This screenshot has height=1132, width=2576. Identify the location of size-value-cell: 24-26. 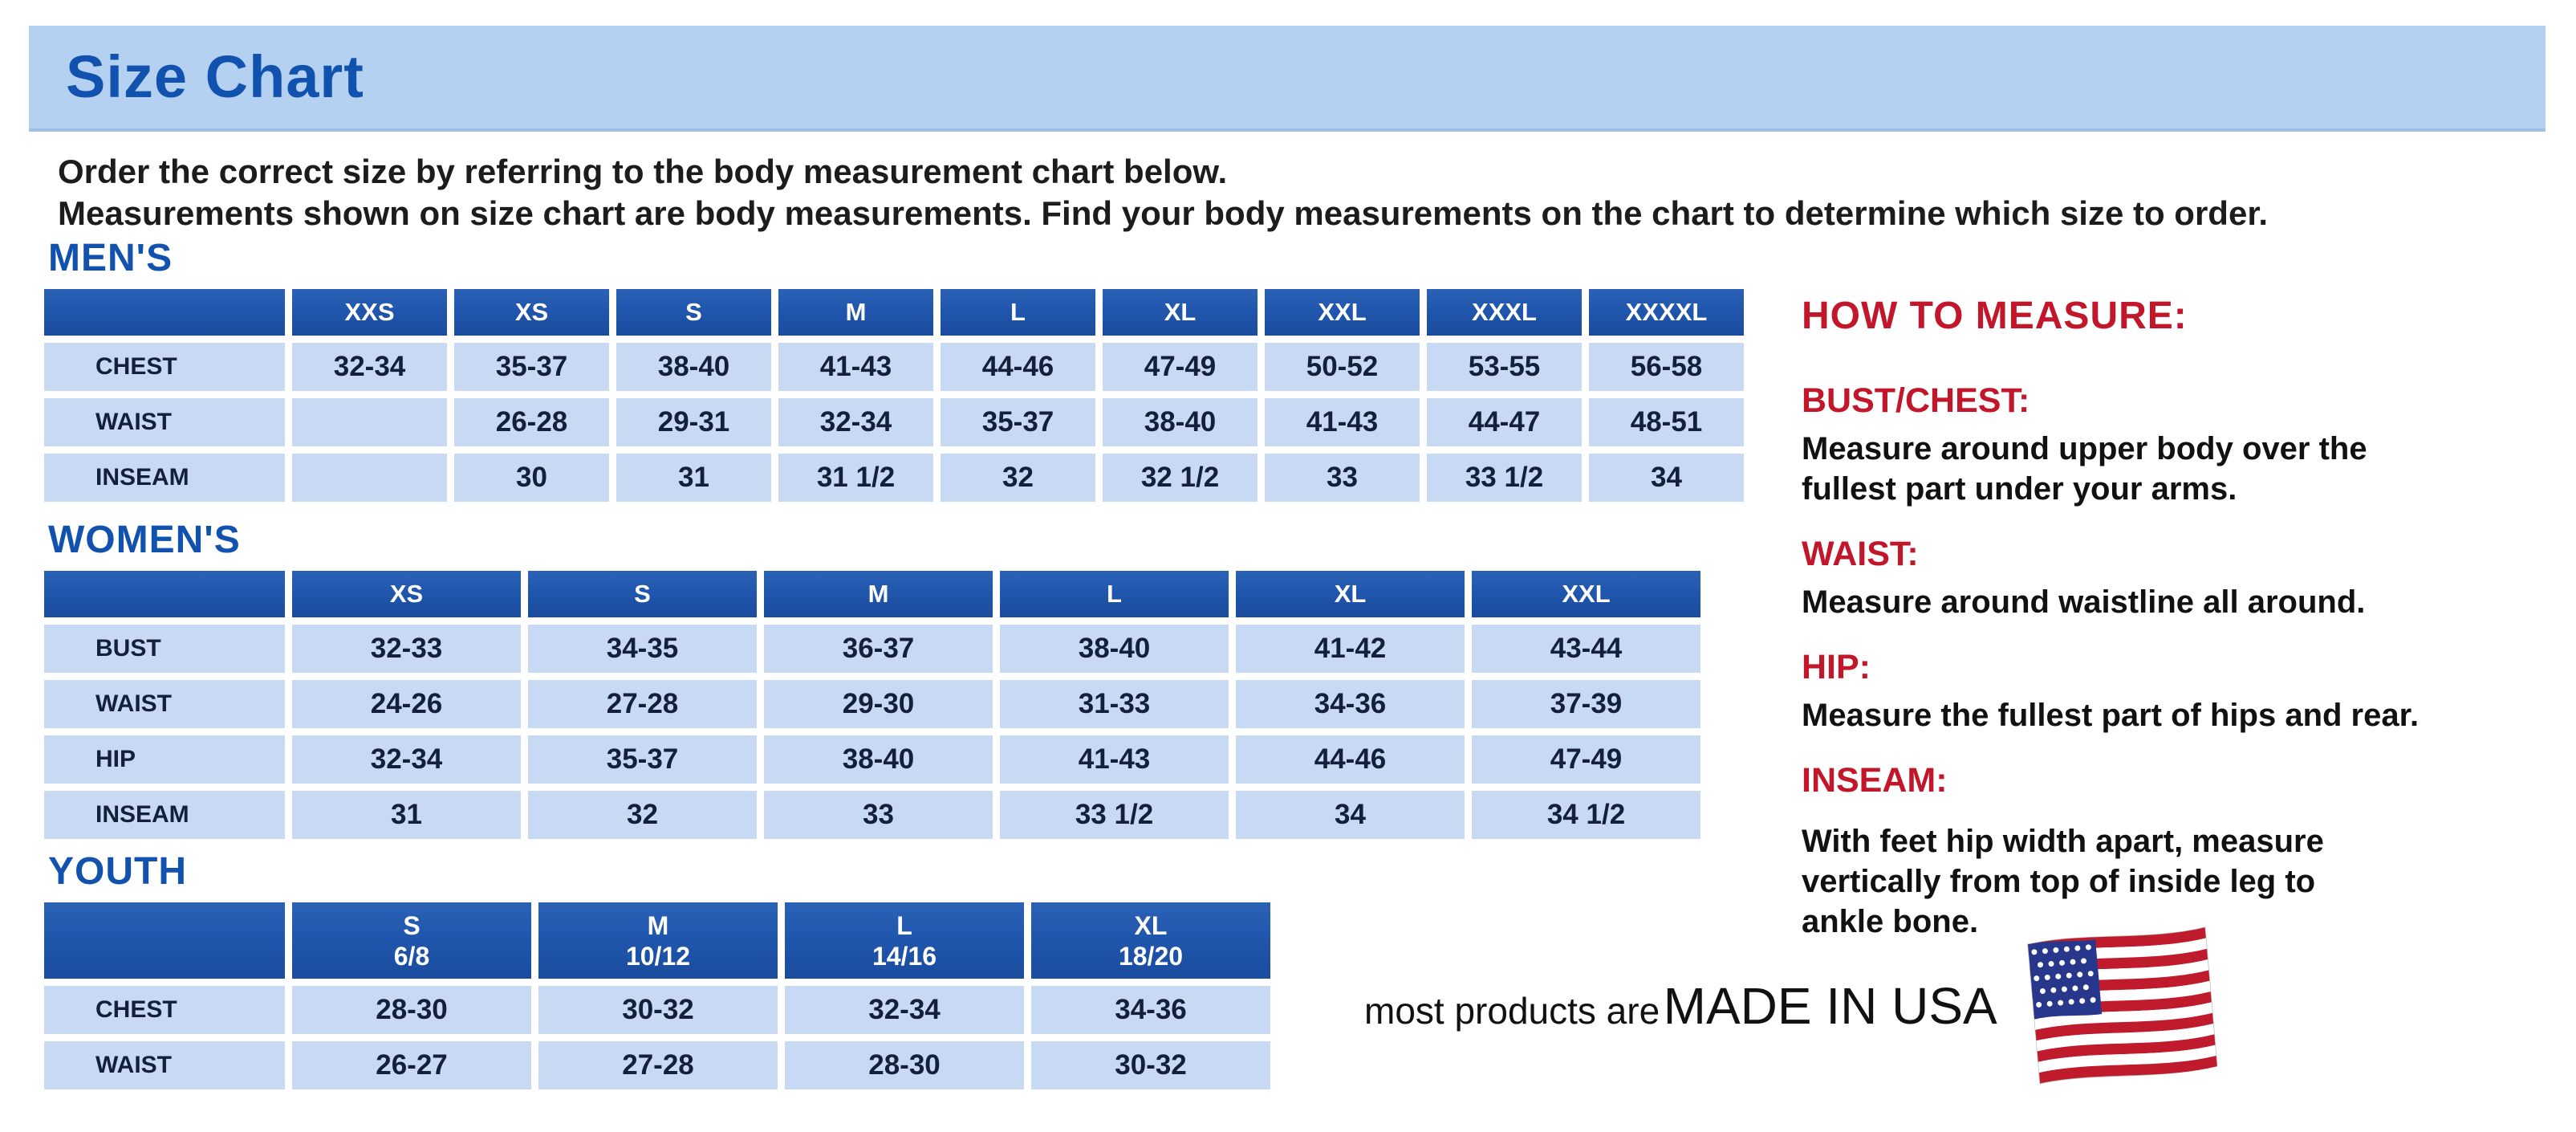
(407, 704).